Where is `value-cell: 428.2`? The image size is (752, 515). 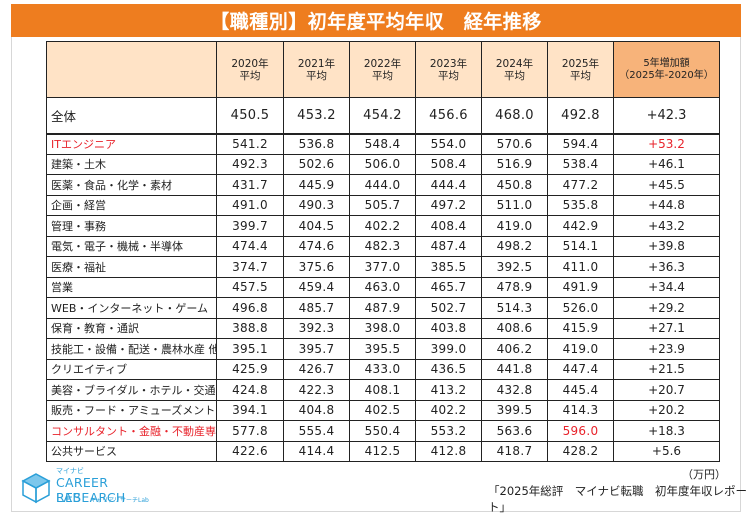 value-cell: 428.2 is located at coordinates (580, 451).